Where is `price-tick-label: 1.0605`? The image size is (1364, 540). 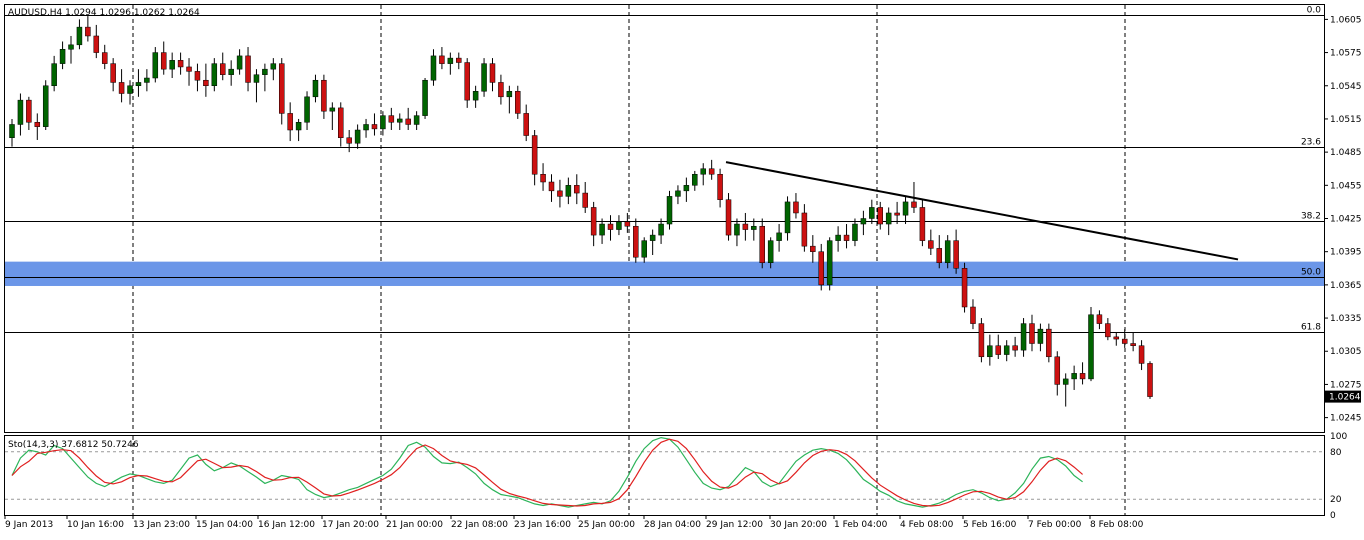 price-tick-label: 1.0605 is located at coordinates (1346, 20).